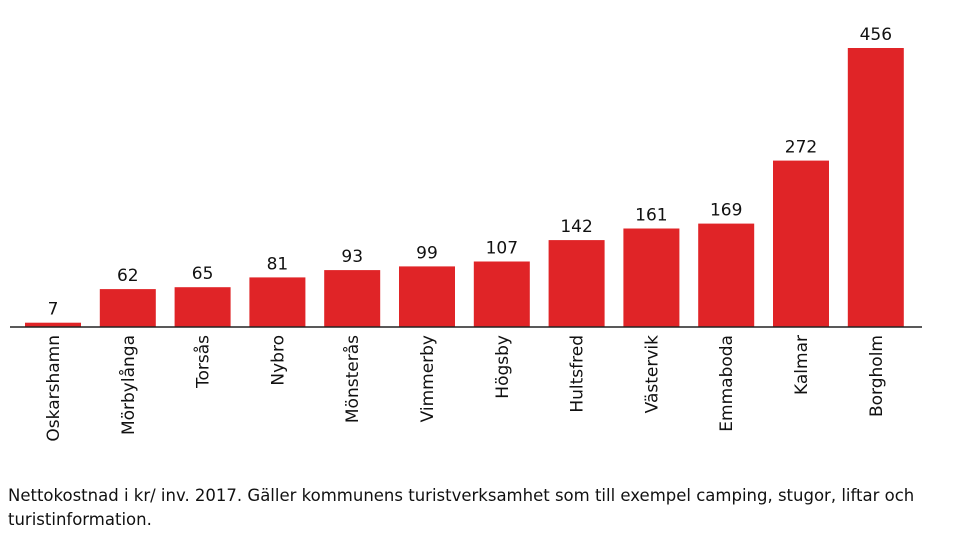 The width and height of the screenshot is (980, 551). Describe the element at coordinates (801, 148) in the screenshot. I see `value-label: 272` at that location.